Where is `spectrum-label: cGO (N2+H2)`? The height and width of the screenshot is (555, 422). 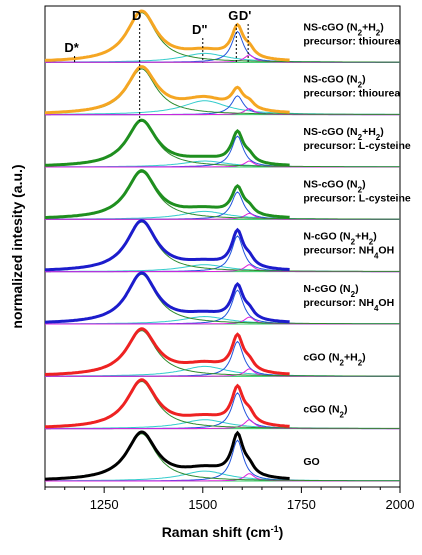 spectrum-label: cGO (N2+H2) is located at coordinates (334, 359).